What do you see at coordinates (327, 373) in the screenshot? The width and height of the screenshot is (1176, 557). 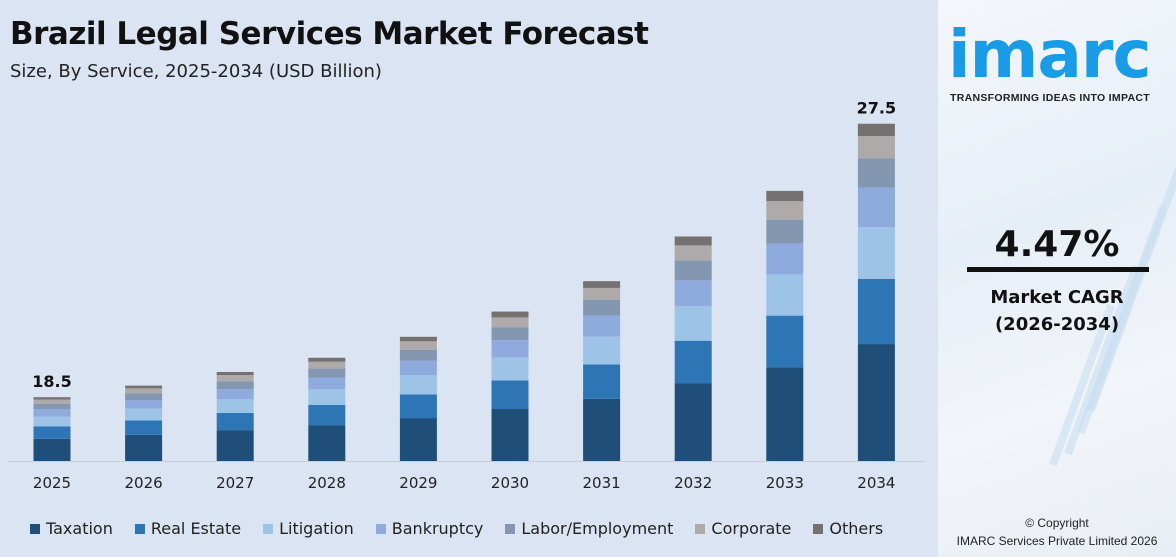 I see `bar-segment-labor-employment-2028` at bounding box center [327, 373].